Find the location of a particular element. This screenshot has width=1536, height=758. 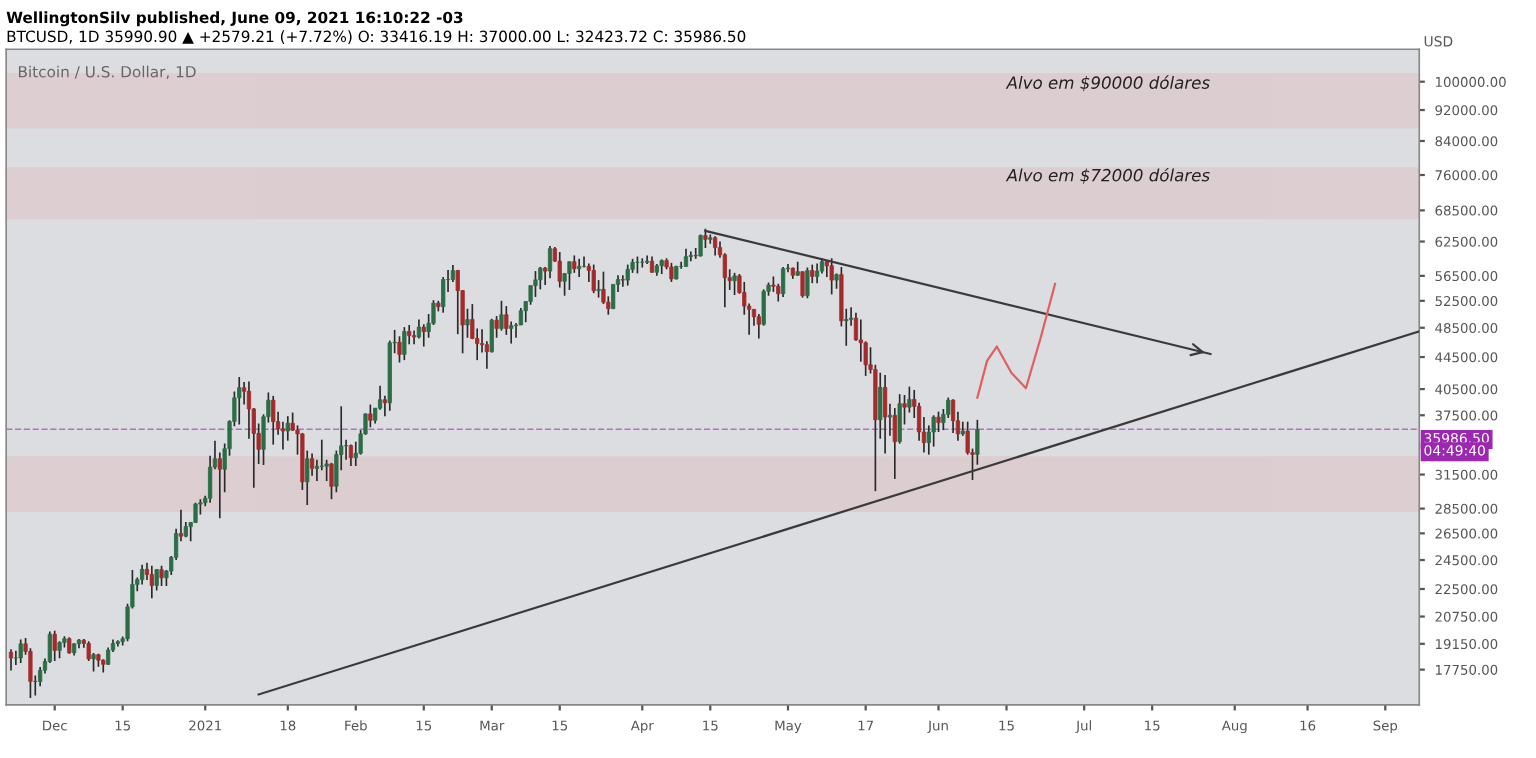

band-label: Alvo em $90000 dólares is located at coordinates (1107, 83).